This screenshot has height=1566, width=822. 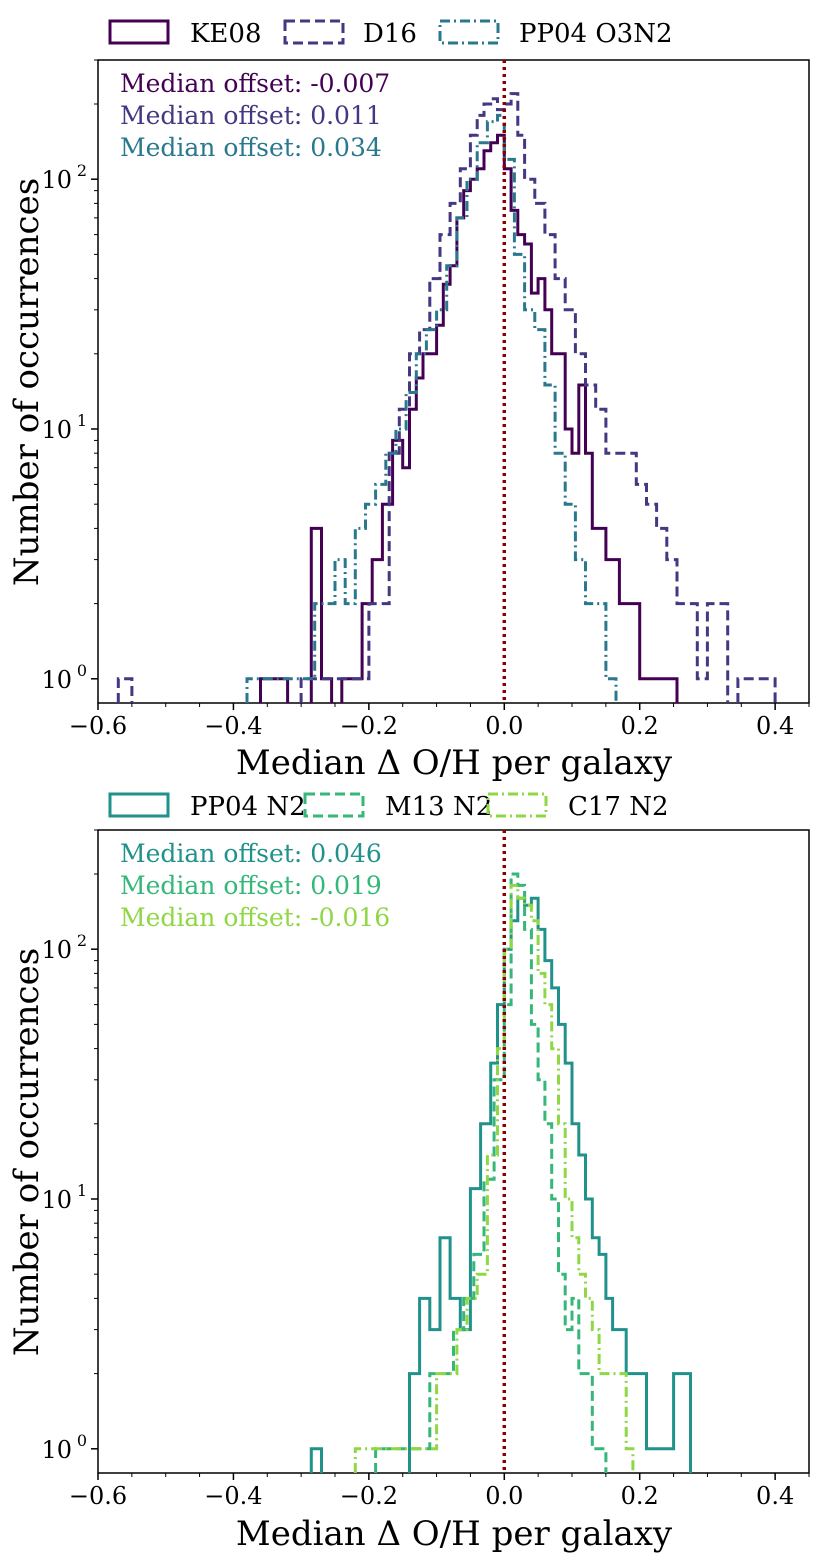 I want to click on legend-label: M13 N2, so click(x=438, y=807).